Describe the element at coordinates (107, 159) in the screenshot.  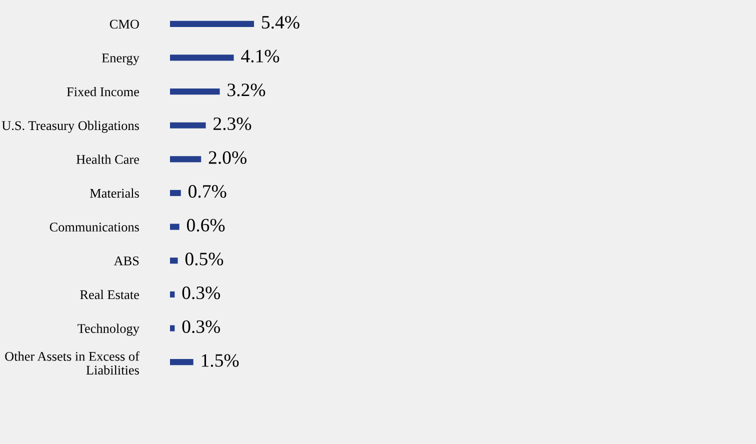
I see `y-tick-label: Health Care` at that location.